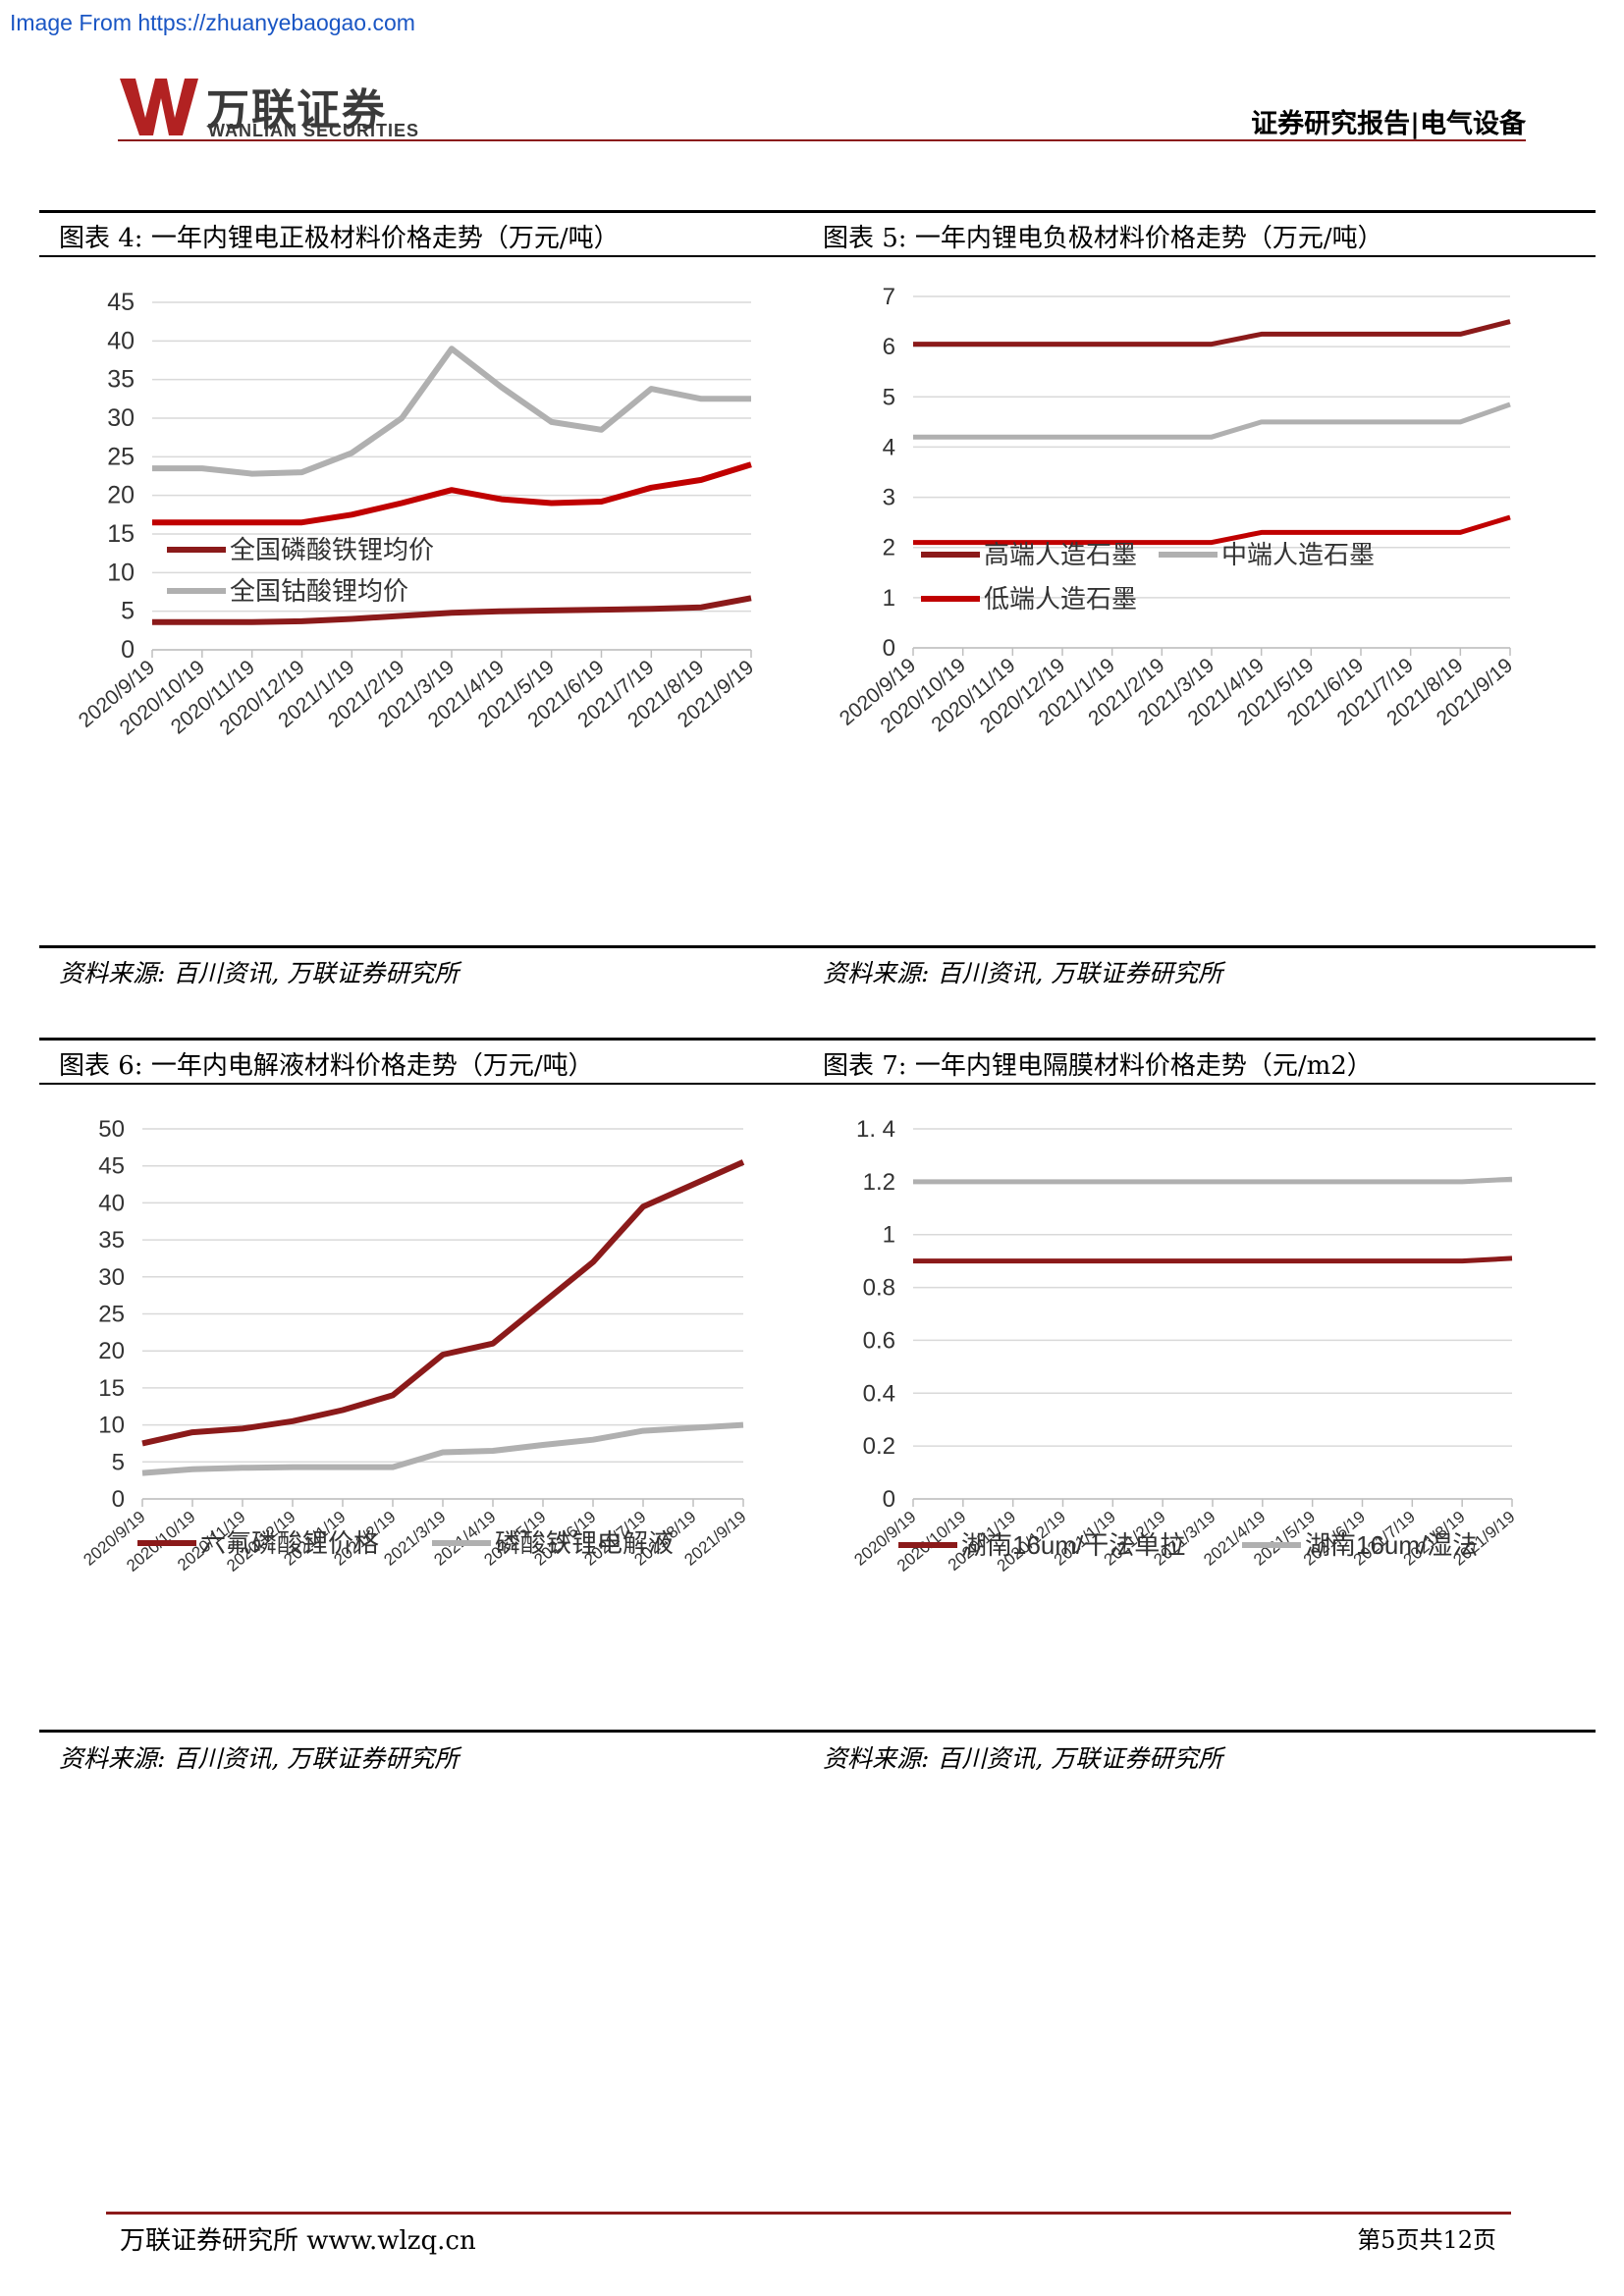 This screenshot has width=1624, height=2296. What do you see at coordinates (1426, 2240) in the screenshot?
I see `footer-page-number: 第5页共12页` at bounding box center [1426, 2240].